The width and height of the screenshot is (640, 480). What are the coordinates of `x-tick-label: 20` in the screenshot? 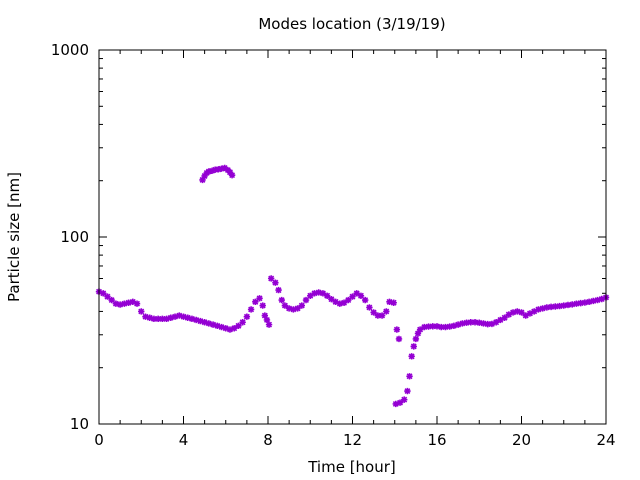 It's located at (521, 440).